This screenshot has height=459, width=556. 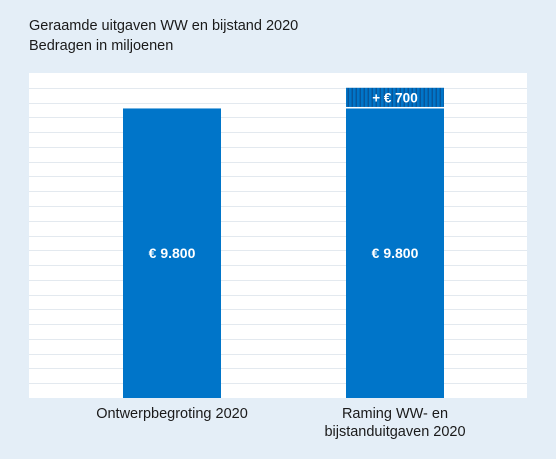 I want to click on category-label-ontwerpbegroting: Ontwerpbegroting 2020, so click(x=172, y=414).